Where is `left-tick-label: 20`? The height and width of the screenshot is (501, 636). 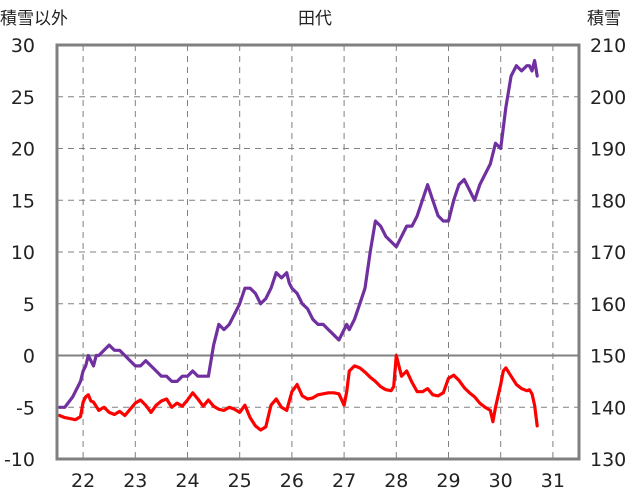
left-tick-label: 20 is located at coordinates (23, 150).